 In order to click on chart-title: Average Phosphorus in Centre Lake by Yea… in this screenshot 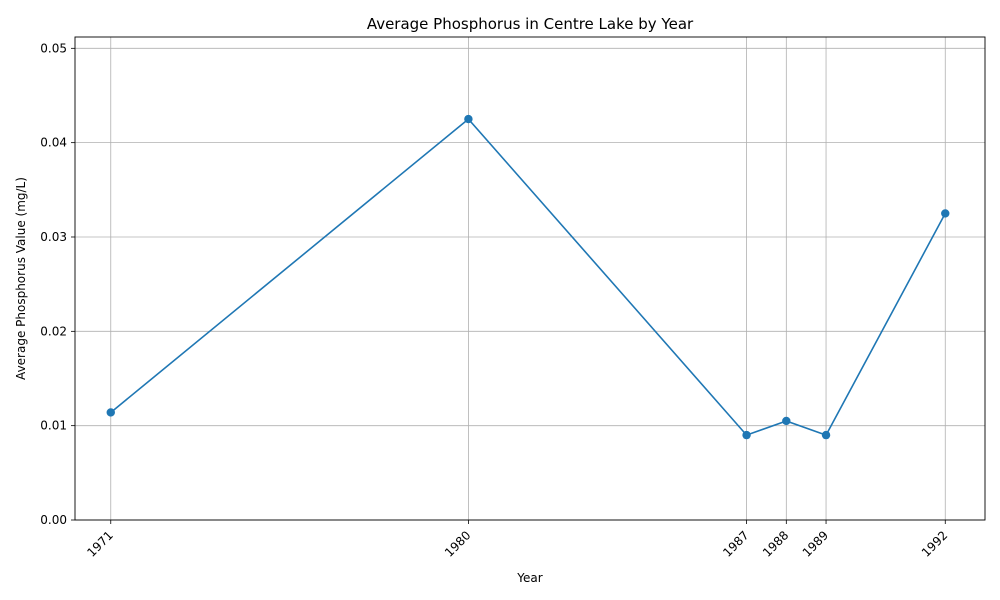, I will do `click(530, 24)`.